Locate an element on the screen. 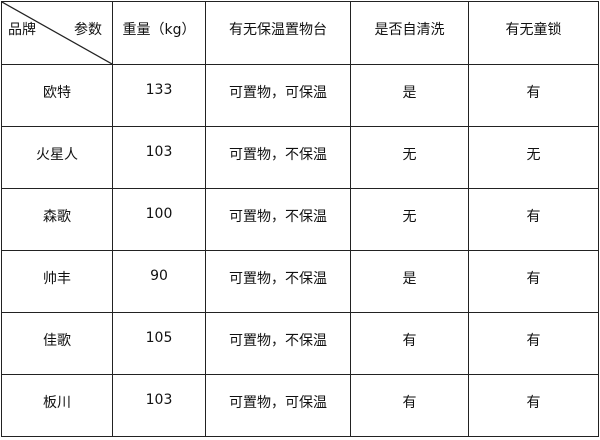  value-cell: 105 is located at coordinates (159, 343).